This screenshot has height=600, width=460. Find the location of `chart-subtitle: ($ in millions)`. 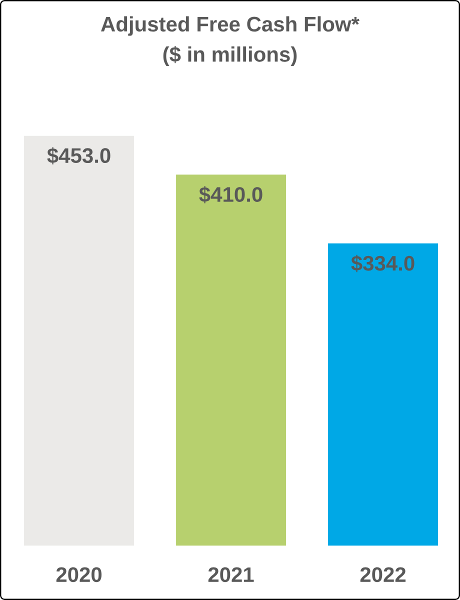

chart-subtitle: ($ in millions) is located at coordinates (230, 56).